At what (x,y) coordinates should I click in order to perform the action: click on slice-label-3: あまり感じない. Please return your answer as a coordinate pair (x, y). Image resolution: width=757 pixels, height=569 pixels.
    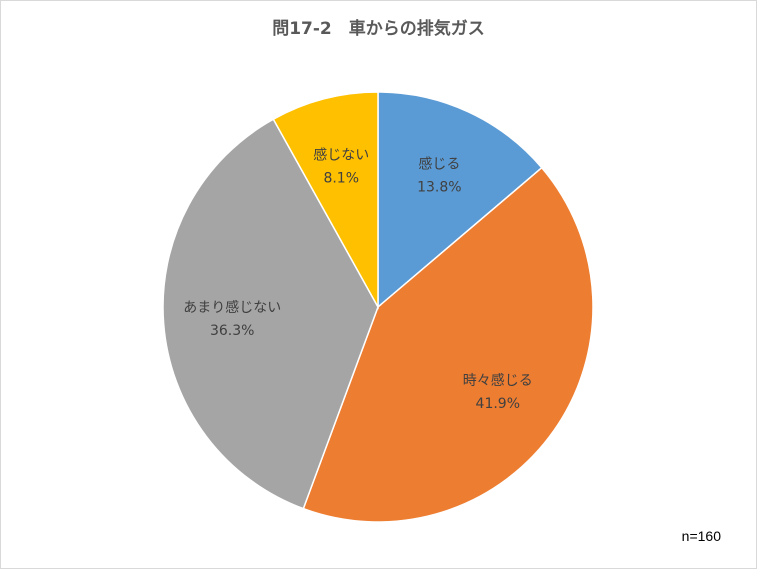
    Looking at the image, I should click on (232, 307).